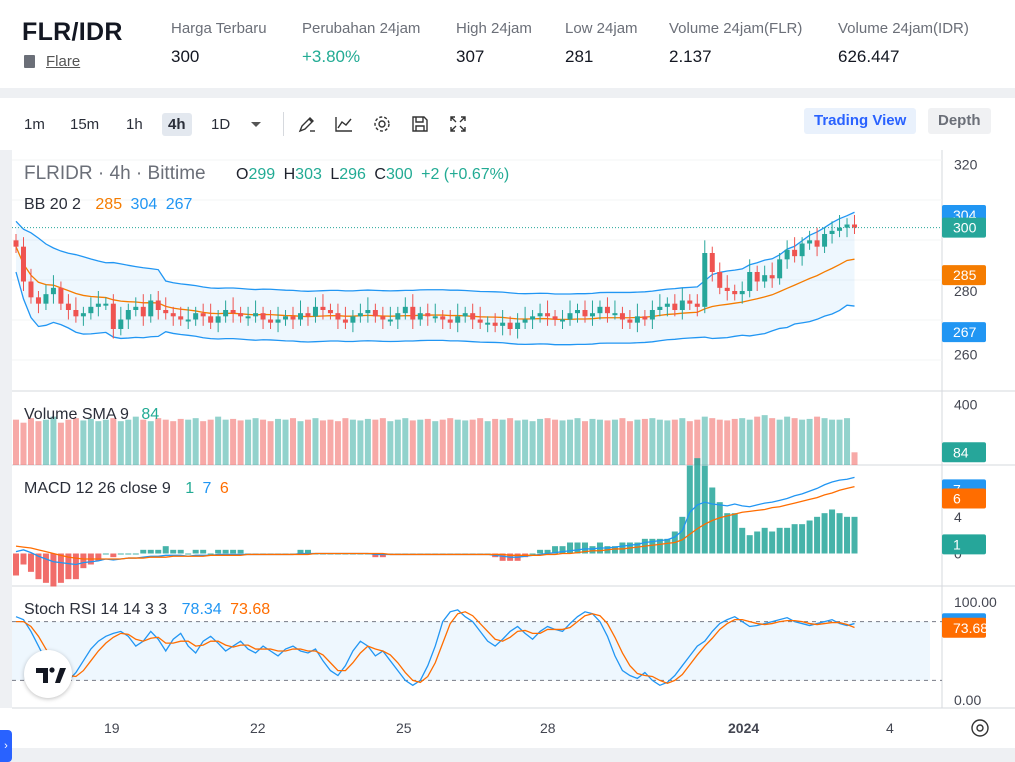 This screenshot has width=1015, height=762. I want to click on macd-signal-badge-bg, so click(964, 498).